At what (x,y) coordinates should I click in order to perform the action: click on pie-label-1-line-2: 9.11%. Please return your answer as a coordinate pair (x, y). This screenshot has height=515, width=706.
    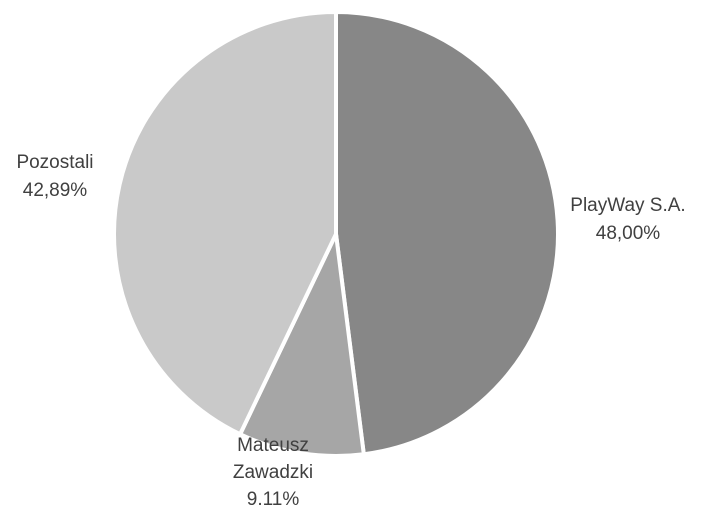
    Looking at the image, I should click on (273, 499).